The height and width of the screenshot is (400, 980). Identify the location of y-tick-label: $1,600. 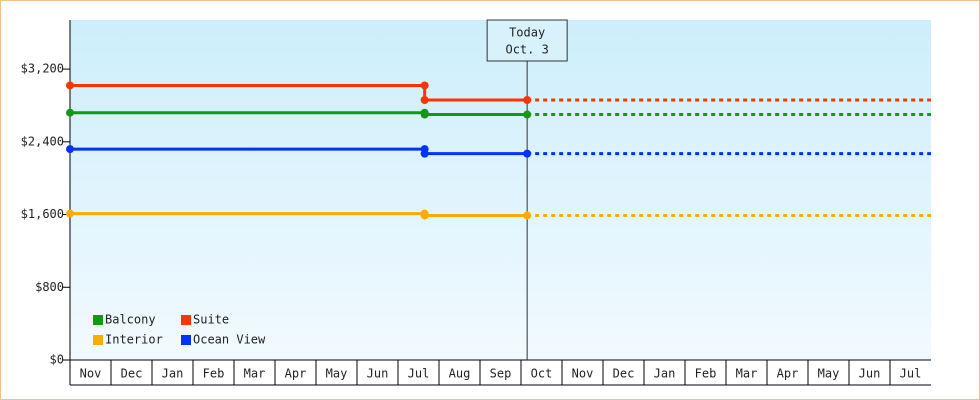
(42, 214).